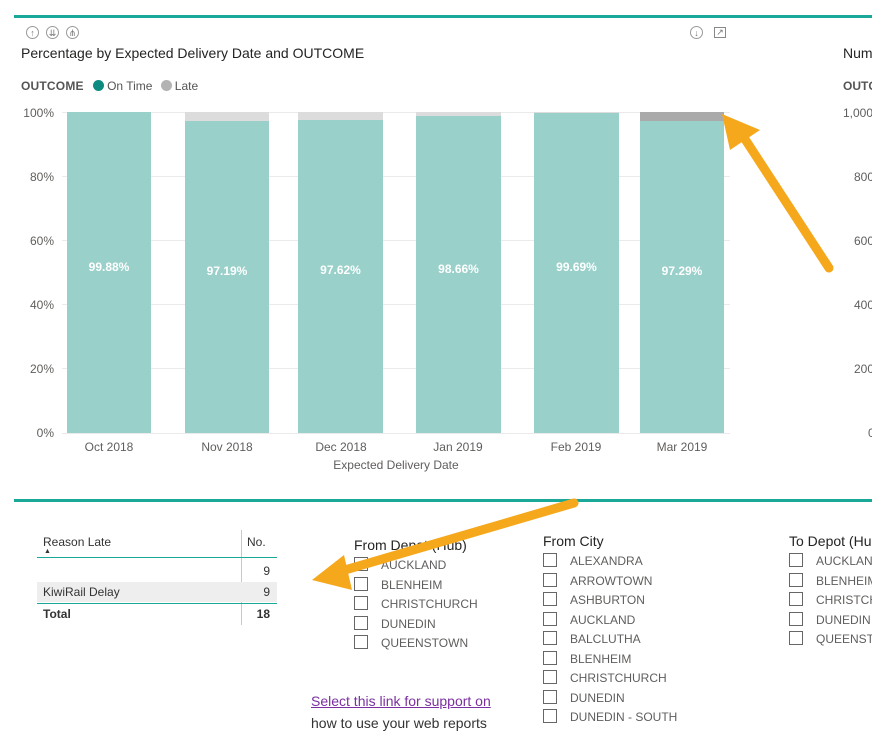 This screenshot has width=872, height=731. What do you see at coordinates (857, 113) in the screenshot?
I see `right-y-tick-1000: 1,000` at bounding box center [857, 113].